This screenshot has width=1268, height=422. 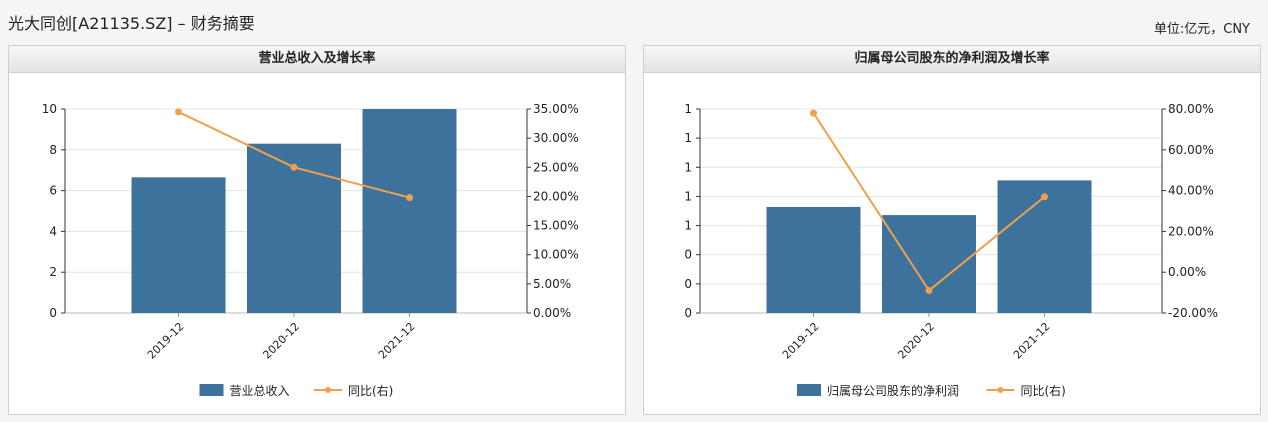 What do you see at coordinates (260, 391) in the screenshot?
I see `revenue-legend-bar-label: 营业总收入` at bounding box center [260, 391].